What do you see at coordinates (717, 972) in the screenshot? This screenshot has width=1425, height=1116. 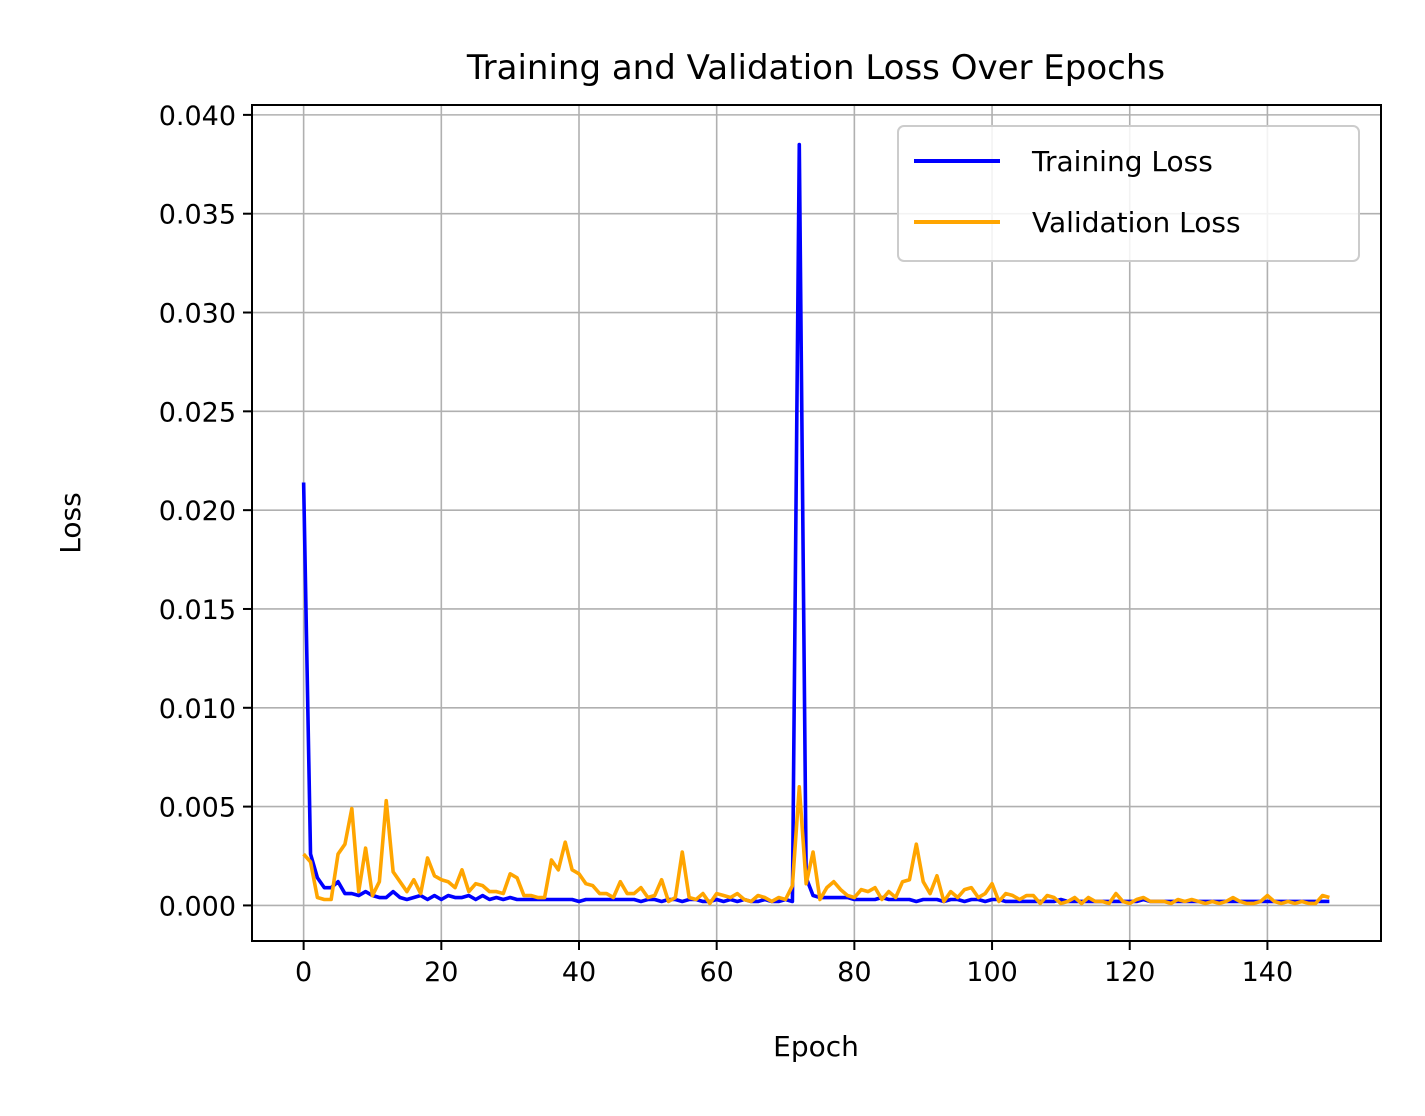 I see `x-tick-label: 60` at bounding box center [717, 972].